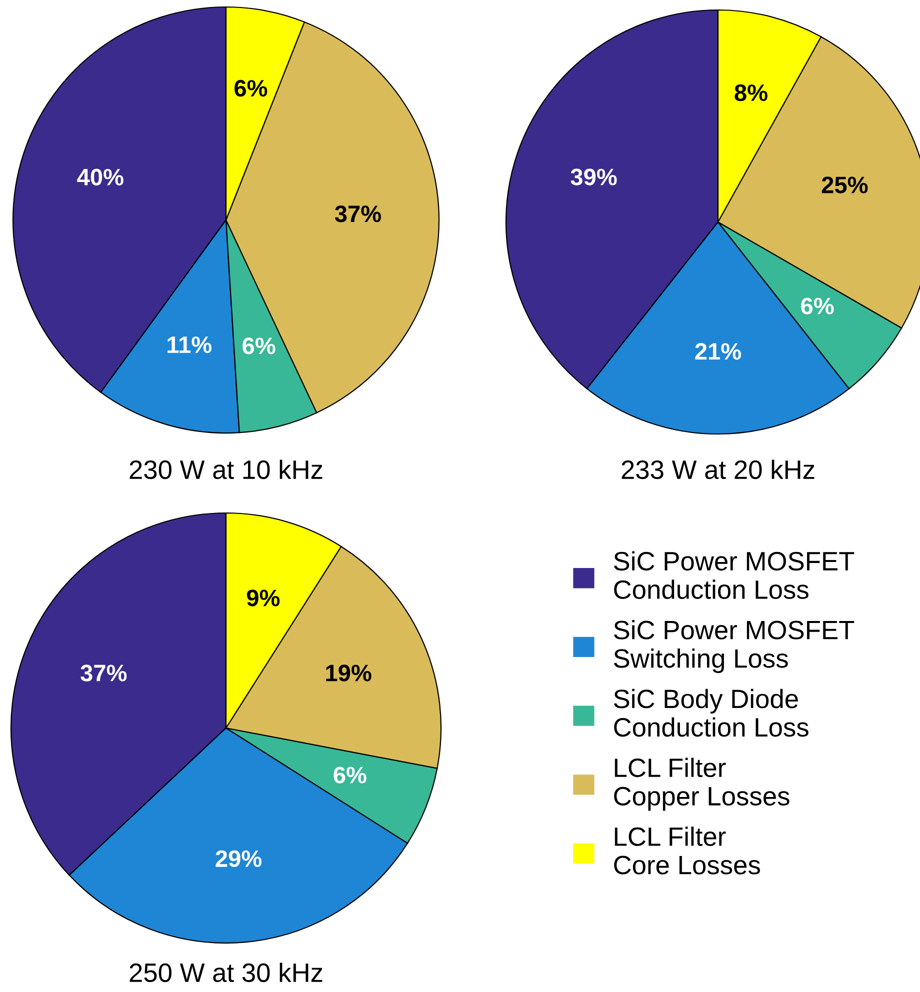 The width and height of the screenshot is (920, 992). I want to click on legend-label: SiC Body Diode Conduction Loss, so click(711, 712).